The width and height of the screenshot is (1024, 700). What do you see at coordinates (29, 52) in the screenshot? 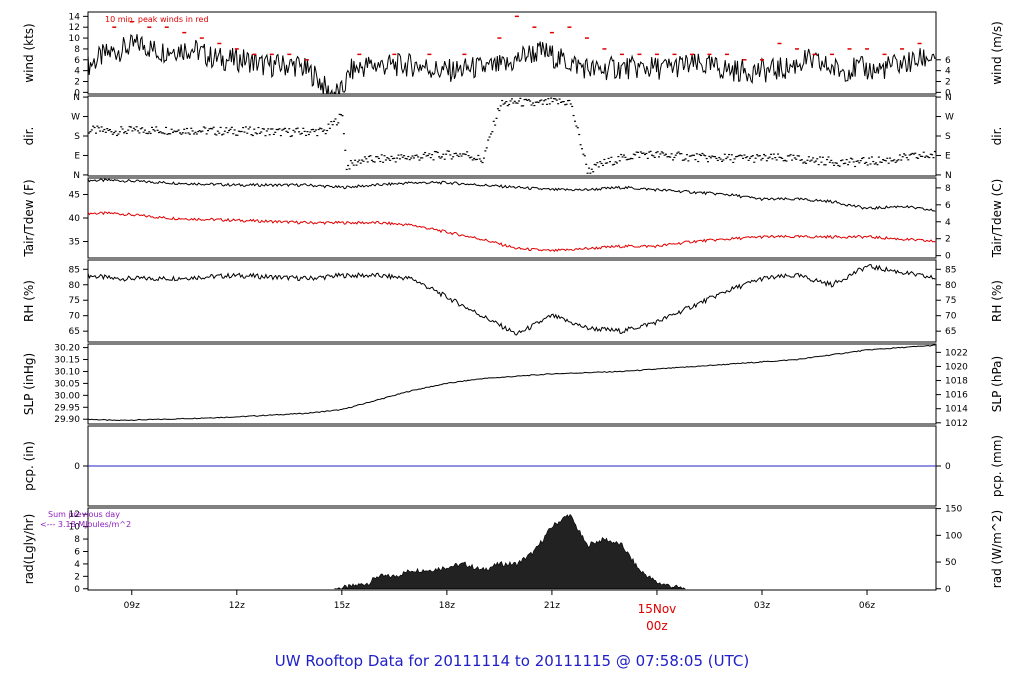
I see `wind-left-axis-label: wind (kts)` at bounding box center [29, 52].